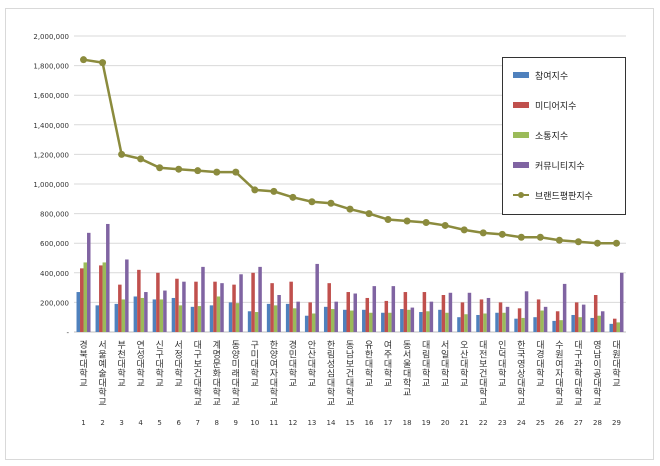 This screenshot has height=466, width=660. Describe the element at coordinates (273, 423) in the screenshot. I see `x-category-number: 11` at that location.